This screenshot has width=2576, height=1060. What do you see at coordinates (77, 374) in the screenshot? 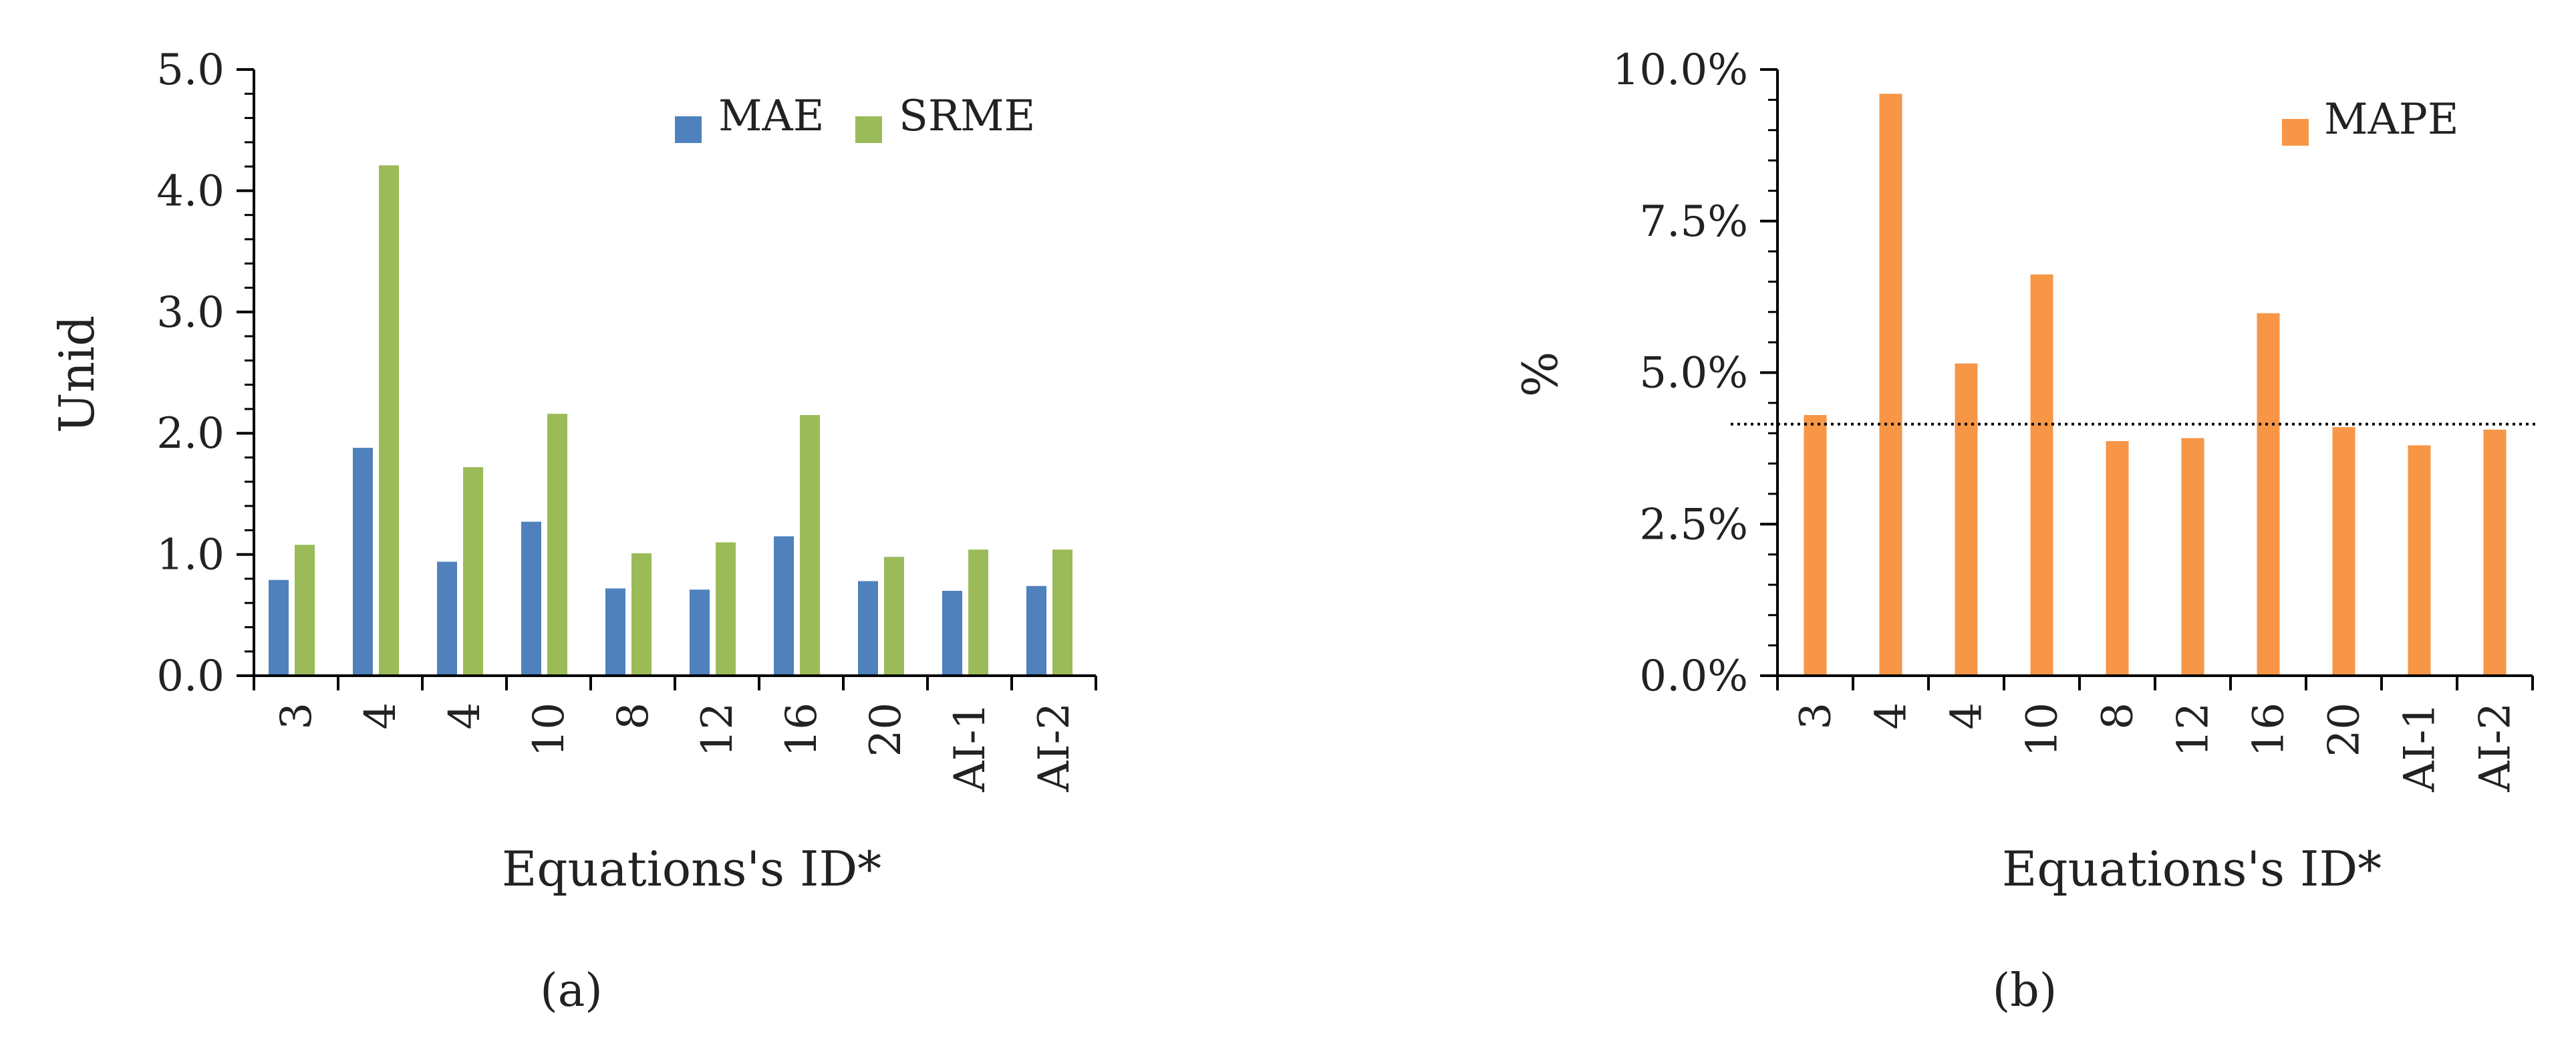
I see `y-axis-title: Unid` at bounding box center [77, 374].